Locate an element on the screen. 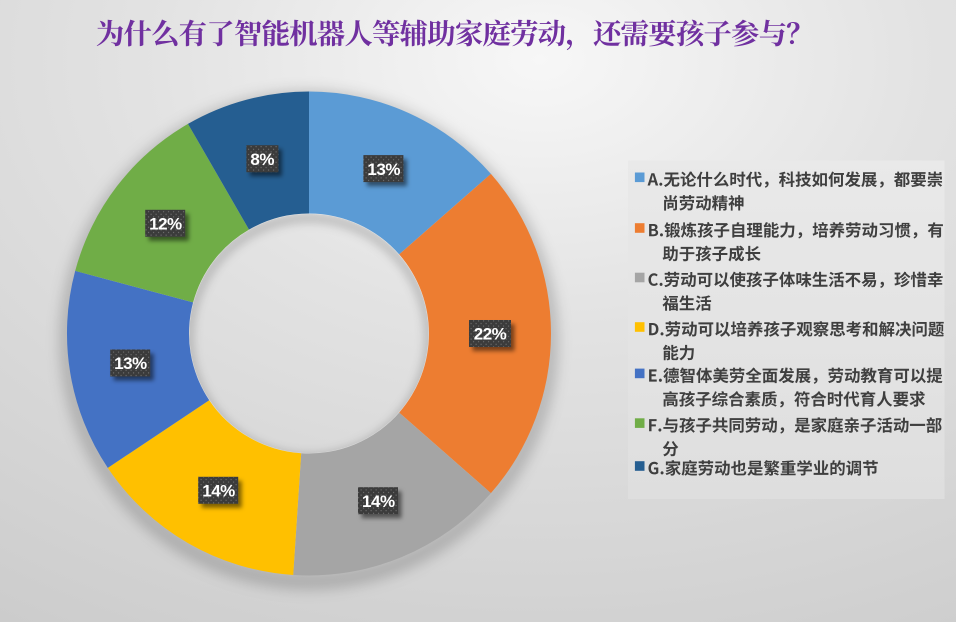  svg-text: 12% is located at coordinates (165, 224).